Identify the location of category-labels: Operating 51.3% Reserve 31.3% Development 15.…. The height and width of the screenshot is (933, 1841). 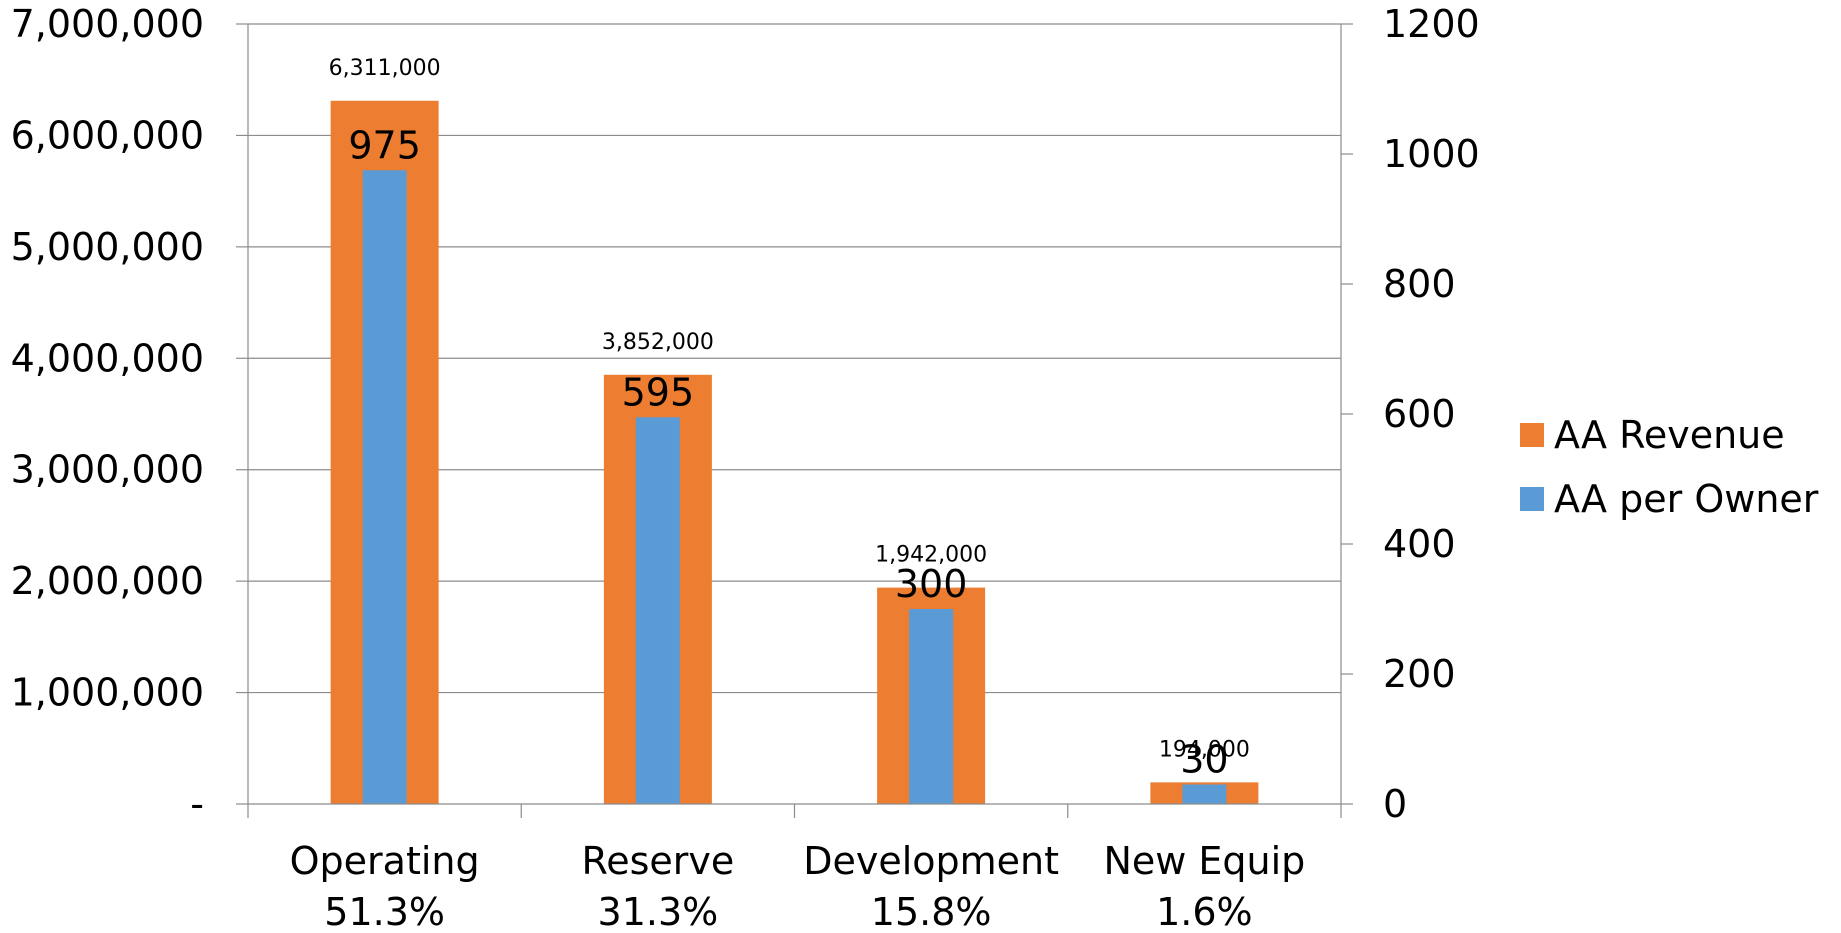
(798, 886).